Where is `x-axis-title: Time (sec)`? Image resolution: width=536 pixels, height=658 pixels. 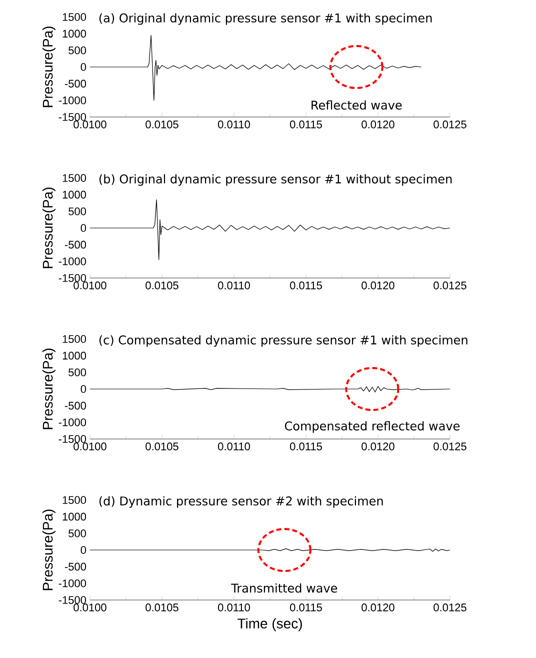
x-axis-title: Time (sec) is located at coordinates (270, 625).